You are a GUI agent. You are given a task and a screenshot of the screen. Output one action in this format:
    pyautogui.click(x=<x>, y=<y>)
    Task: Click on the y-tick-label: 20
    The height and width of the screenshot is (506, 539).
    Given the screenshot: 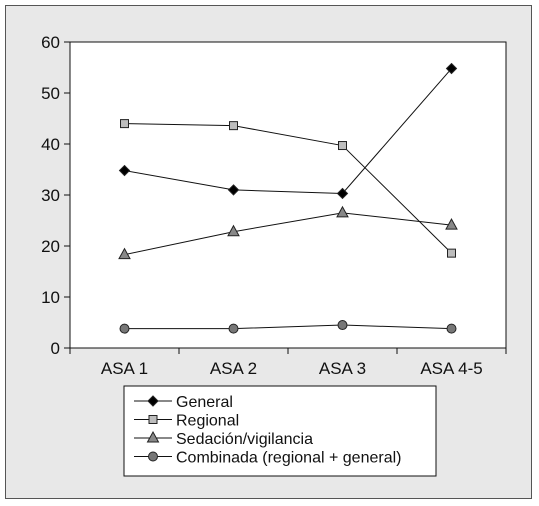 What is the action you would take?
    pyautogui.click(x=50, y=246)
    